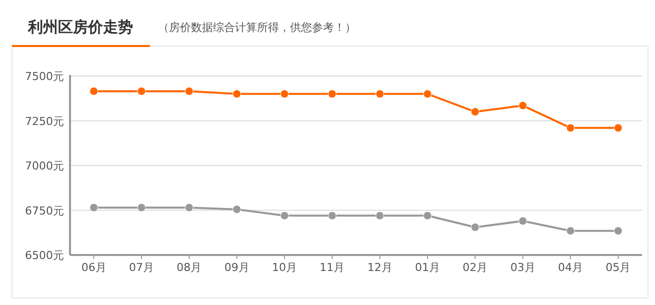  I want to click on y-tick-label: 6500元, so click(44, 255).